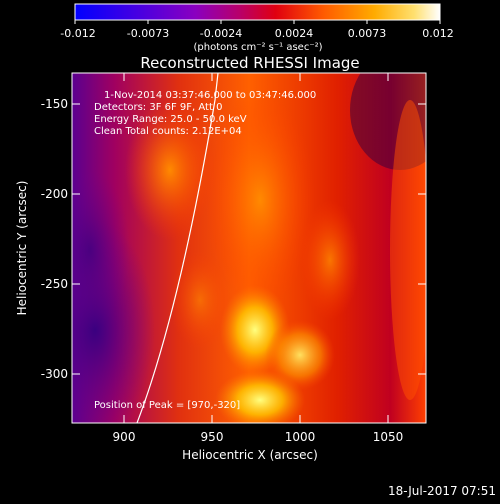  Describe the element at coordinates (158, 107) in the screenshot. I see `annotation-detectors: Detectors: 3F 6F 9F, Att 0` at that location.